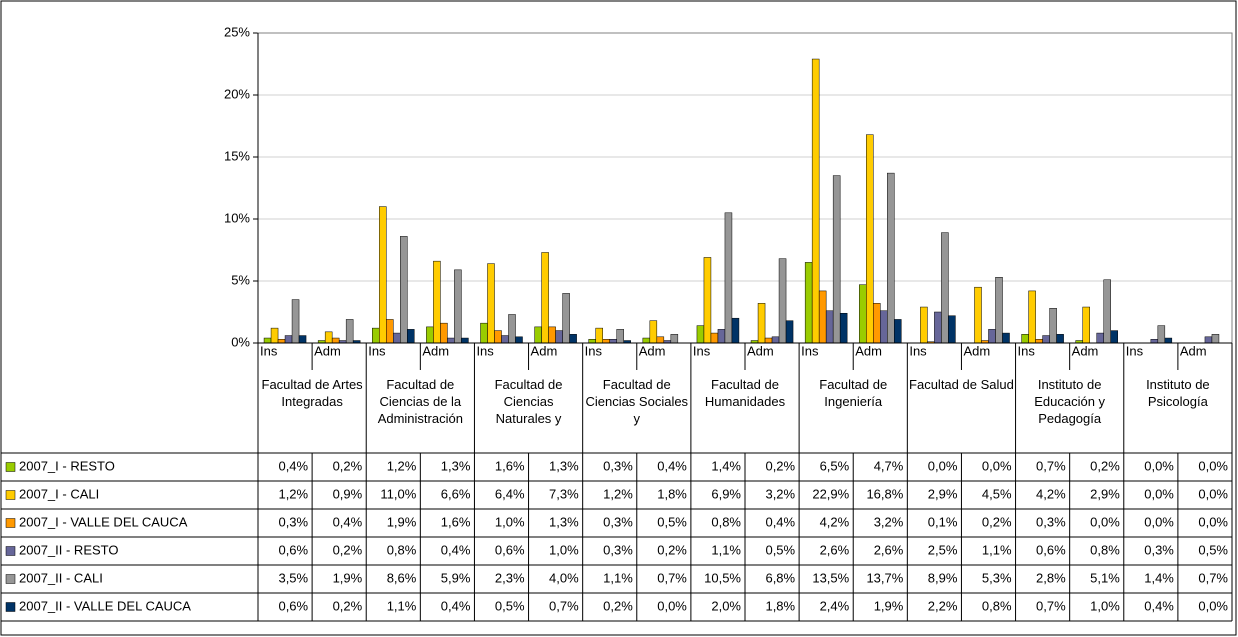 This screenshot has width=1238, height=637. I want to click on table-cell: 8,6%, so click(402, 577).